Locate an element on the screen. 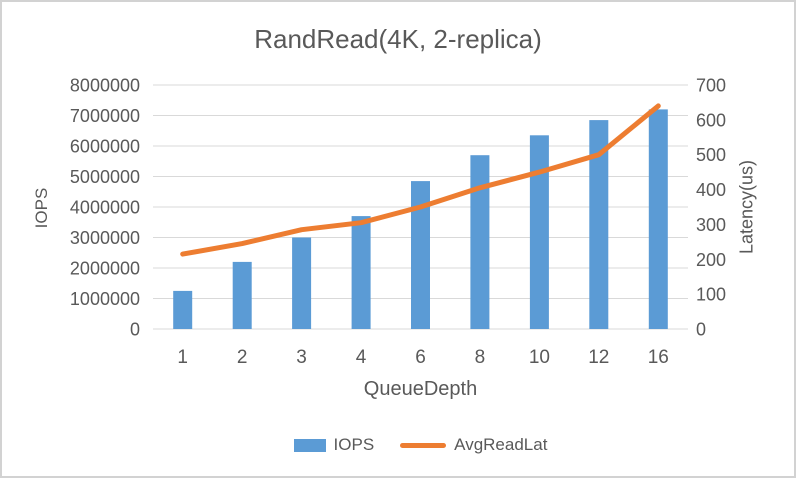 Image resolution: width=796 pixels, height=478 pixels. left-axis-title: IOPS is located at coordinates (41, 208).